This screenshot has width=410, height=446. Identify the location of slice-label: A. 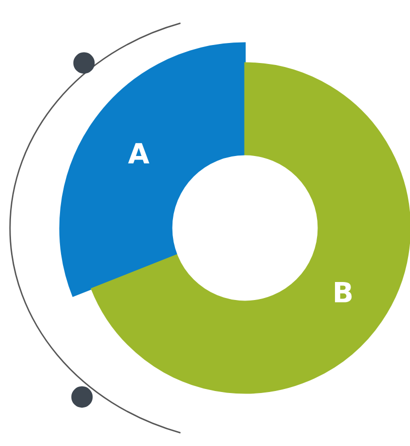
(139, 153).